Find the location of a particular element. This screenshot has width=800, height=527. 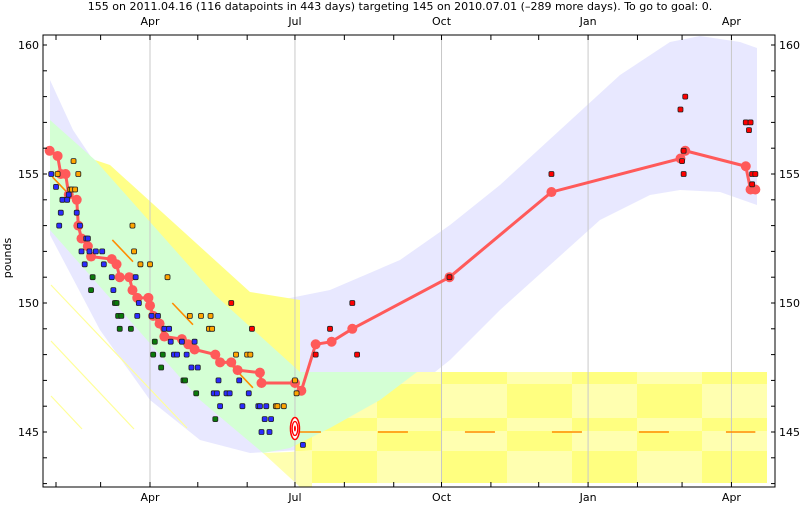

goal-target-center is located at coordinates (294, 428).